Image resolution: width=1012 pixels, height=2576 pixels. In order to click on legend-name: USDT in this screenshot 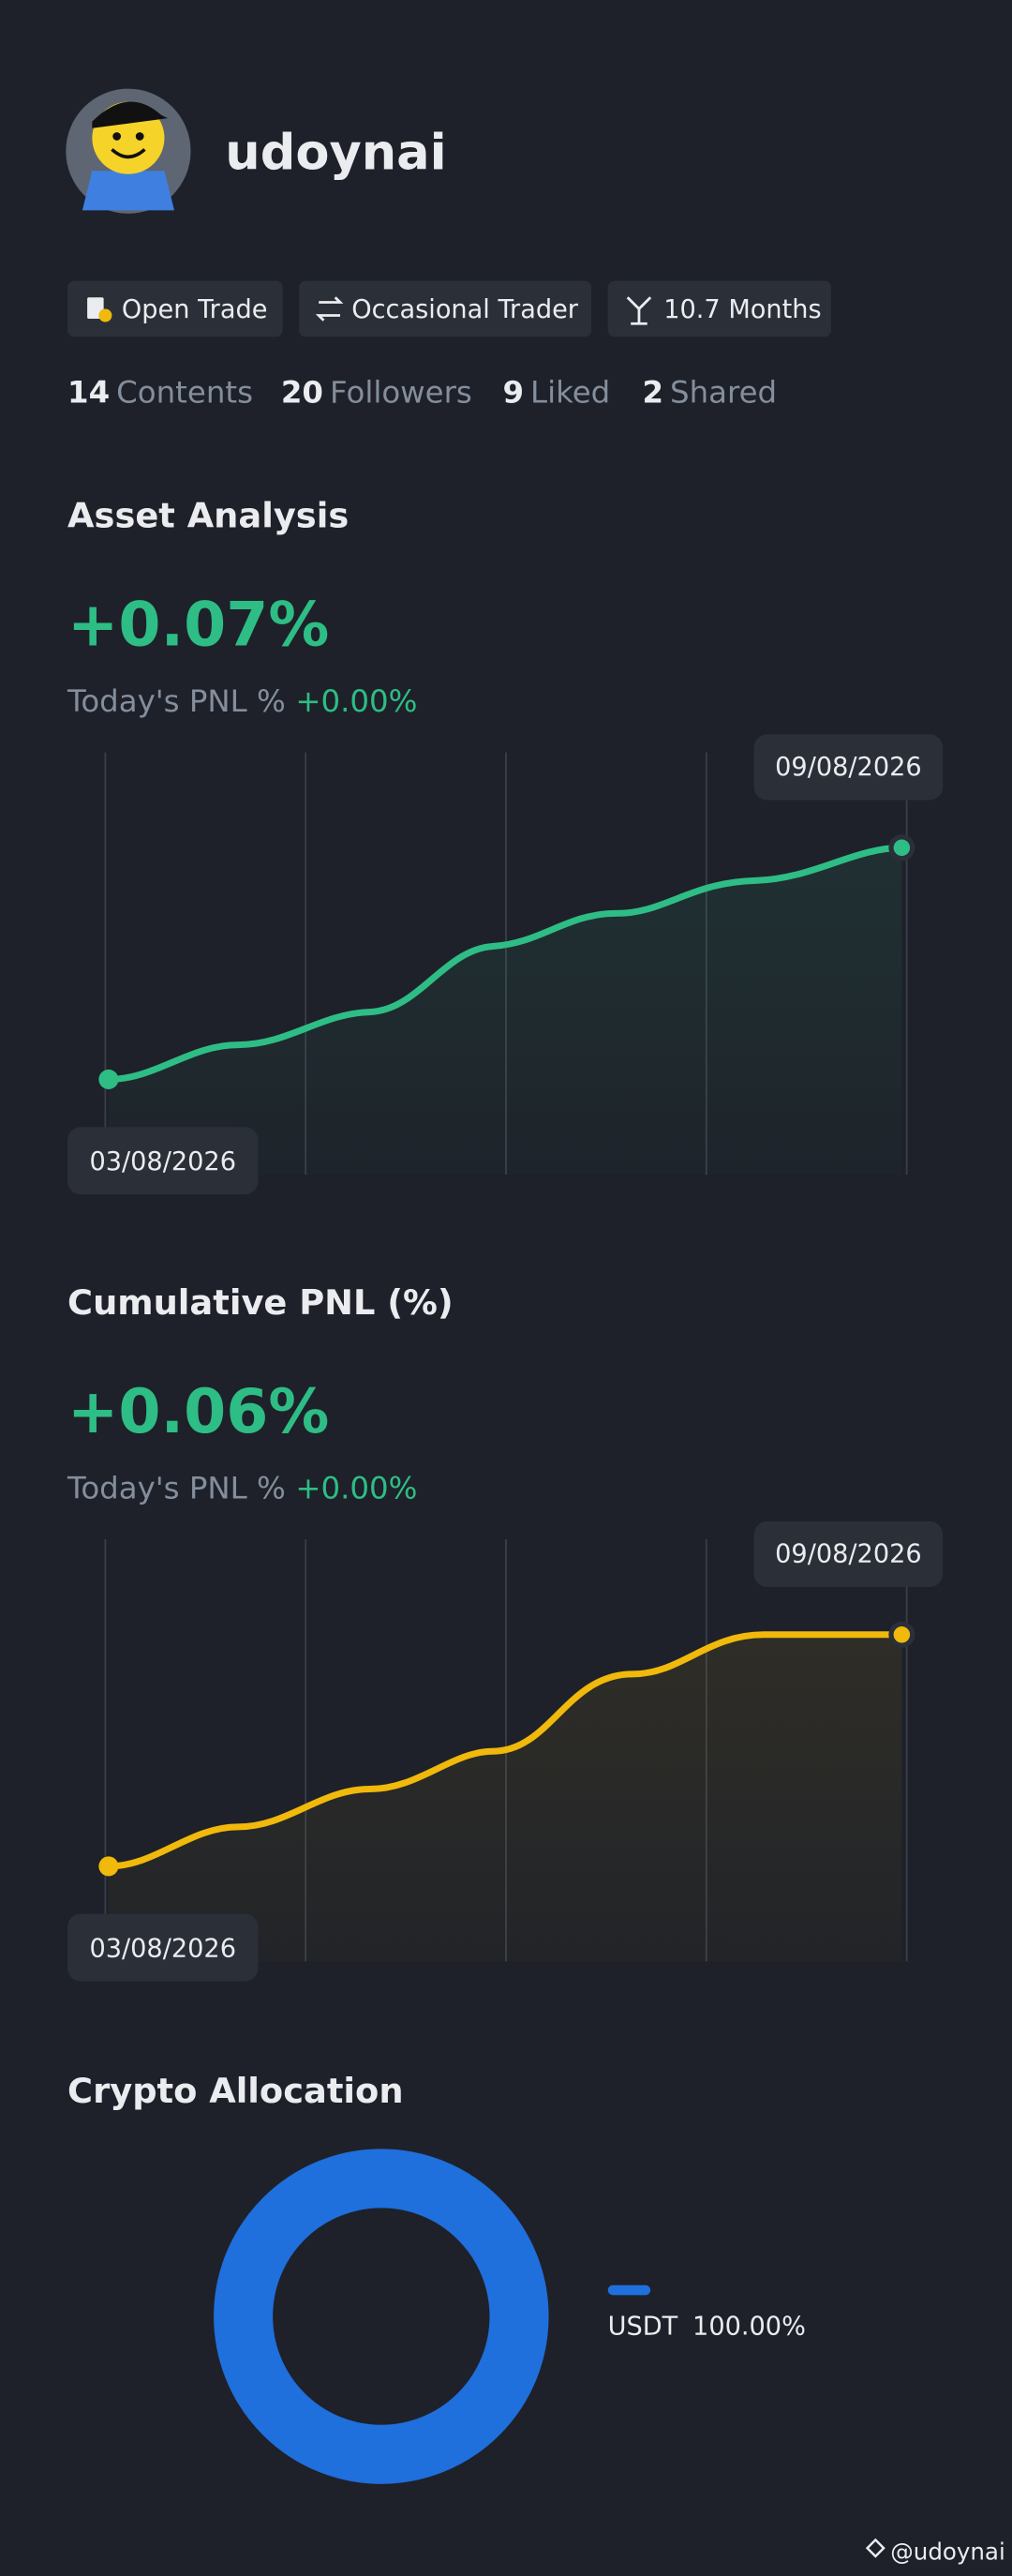, I will do `click(643, 2326)`.